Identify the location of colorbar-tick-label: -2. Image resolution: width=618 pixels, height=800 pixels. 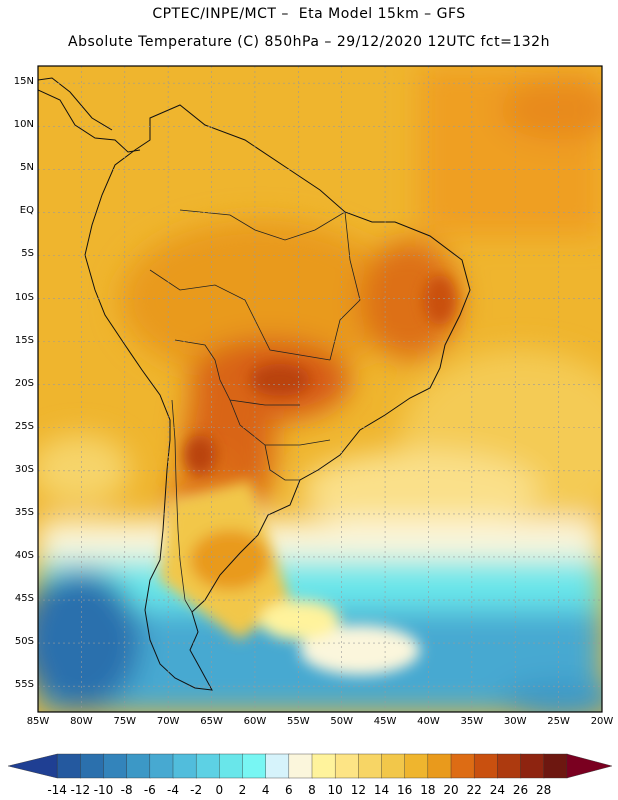
(196, 790).